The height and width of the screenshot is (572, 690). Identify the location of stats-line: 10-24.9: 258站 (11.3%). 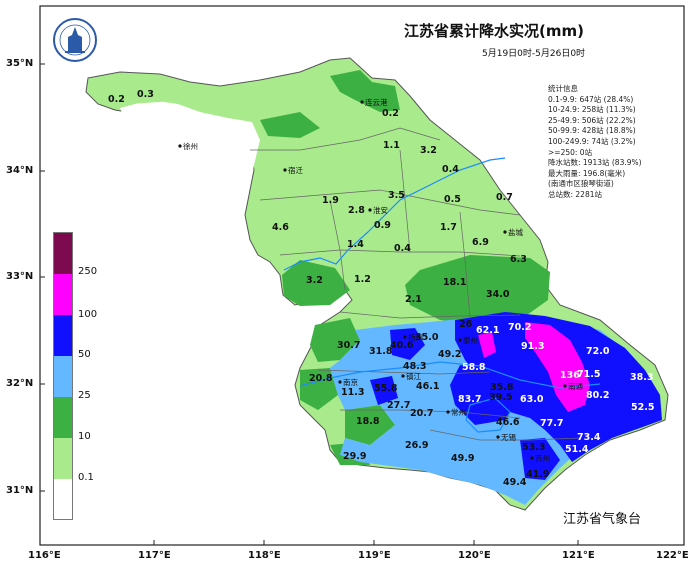
(592, 110).